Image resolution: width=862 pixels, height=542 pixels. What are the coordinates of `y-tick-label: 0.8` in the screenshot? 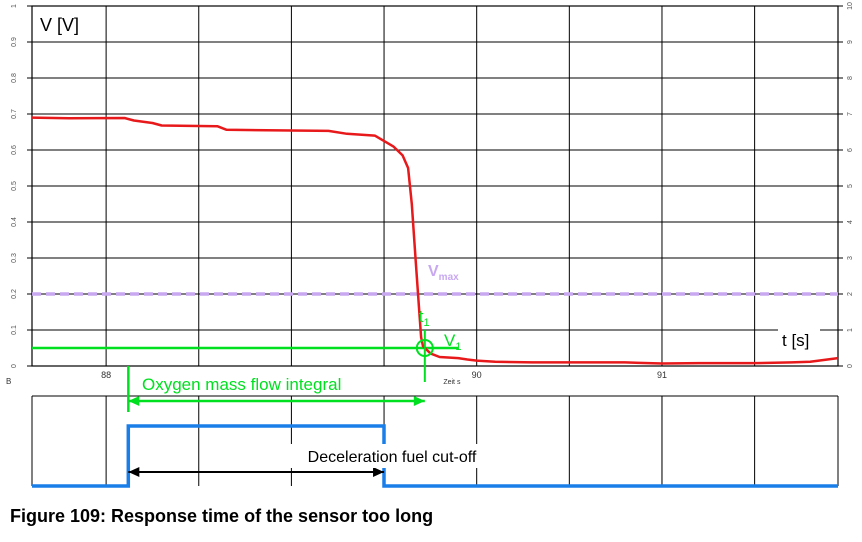 It's located at (14, 78).